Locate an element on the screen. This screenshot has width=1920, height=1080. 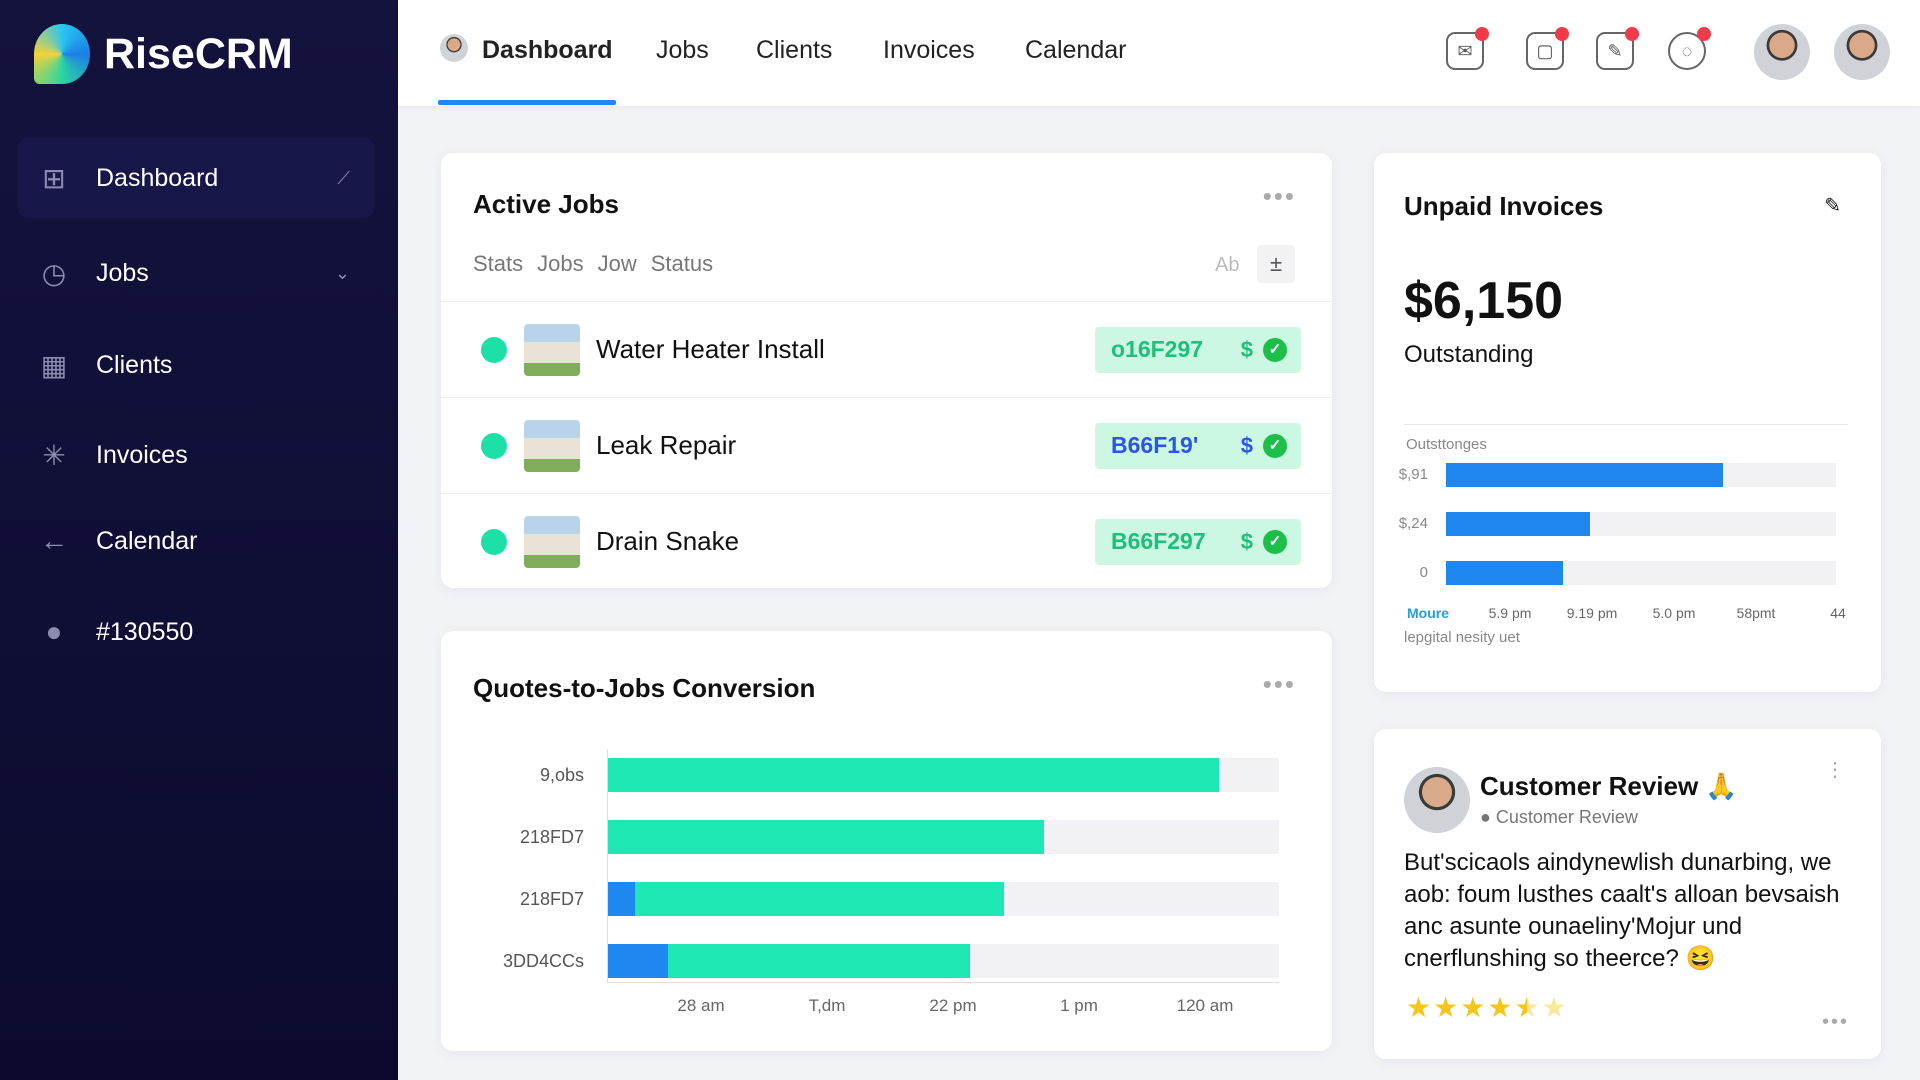
chart-footer: lepgital nesity uet is located at coordinates (1462, 637).